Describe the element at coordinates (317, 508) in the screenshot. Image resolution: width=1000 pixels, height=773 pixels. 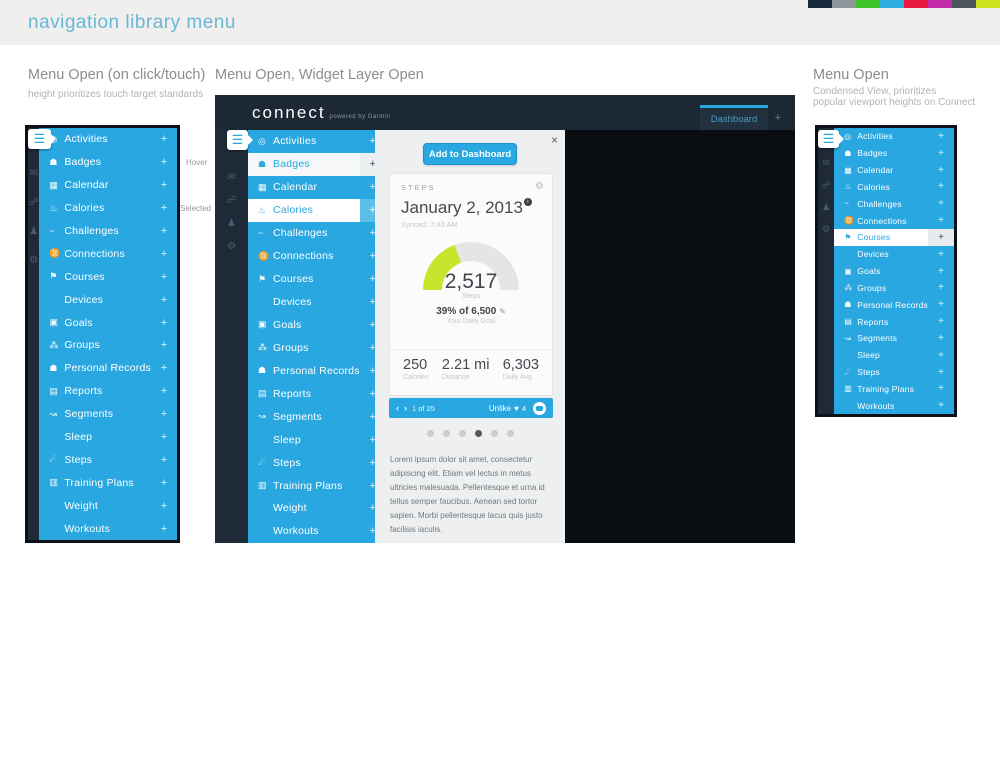
I see `menu-item-weight: Weight +` at that location.